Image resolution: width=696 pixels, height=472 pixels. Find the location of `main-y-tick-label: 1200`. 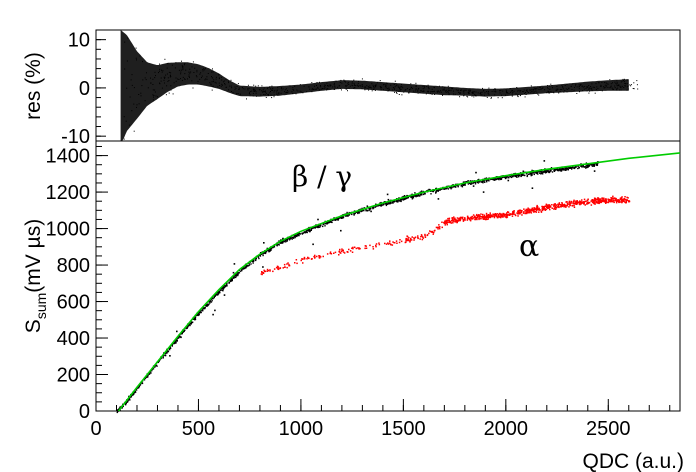

main-y-tick-label: 1200 is located at coordinates (68, 193).